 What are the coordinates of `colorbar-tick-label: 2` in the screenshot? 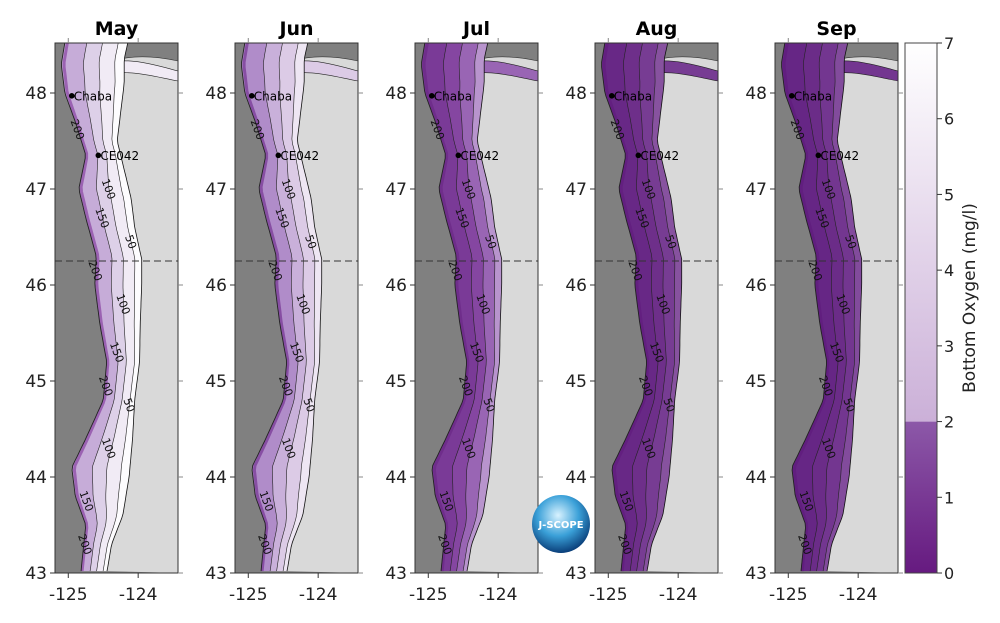 It's located at (949, 422).